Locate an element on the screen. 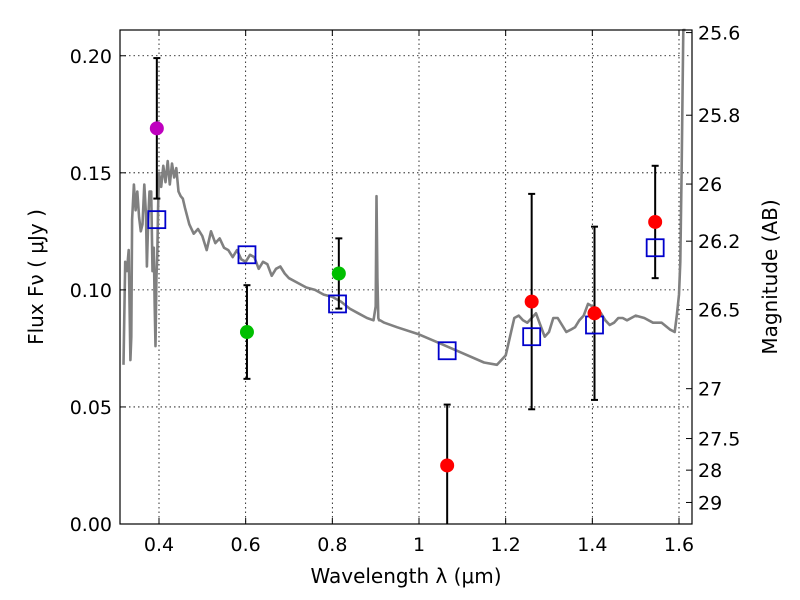 The height and width of the screenshot is (600, 800). y2-tick-label: 28 is located at coordinates (710, 471).